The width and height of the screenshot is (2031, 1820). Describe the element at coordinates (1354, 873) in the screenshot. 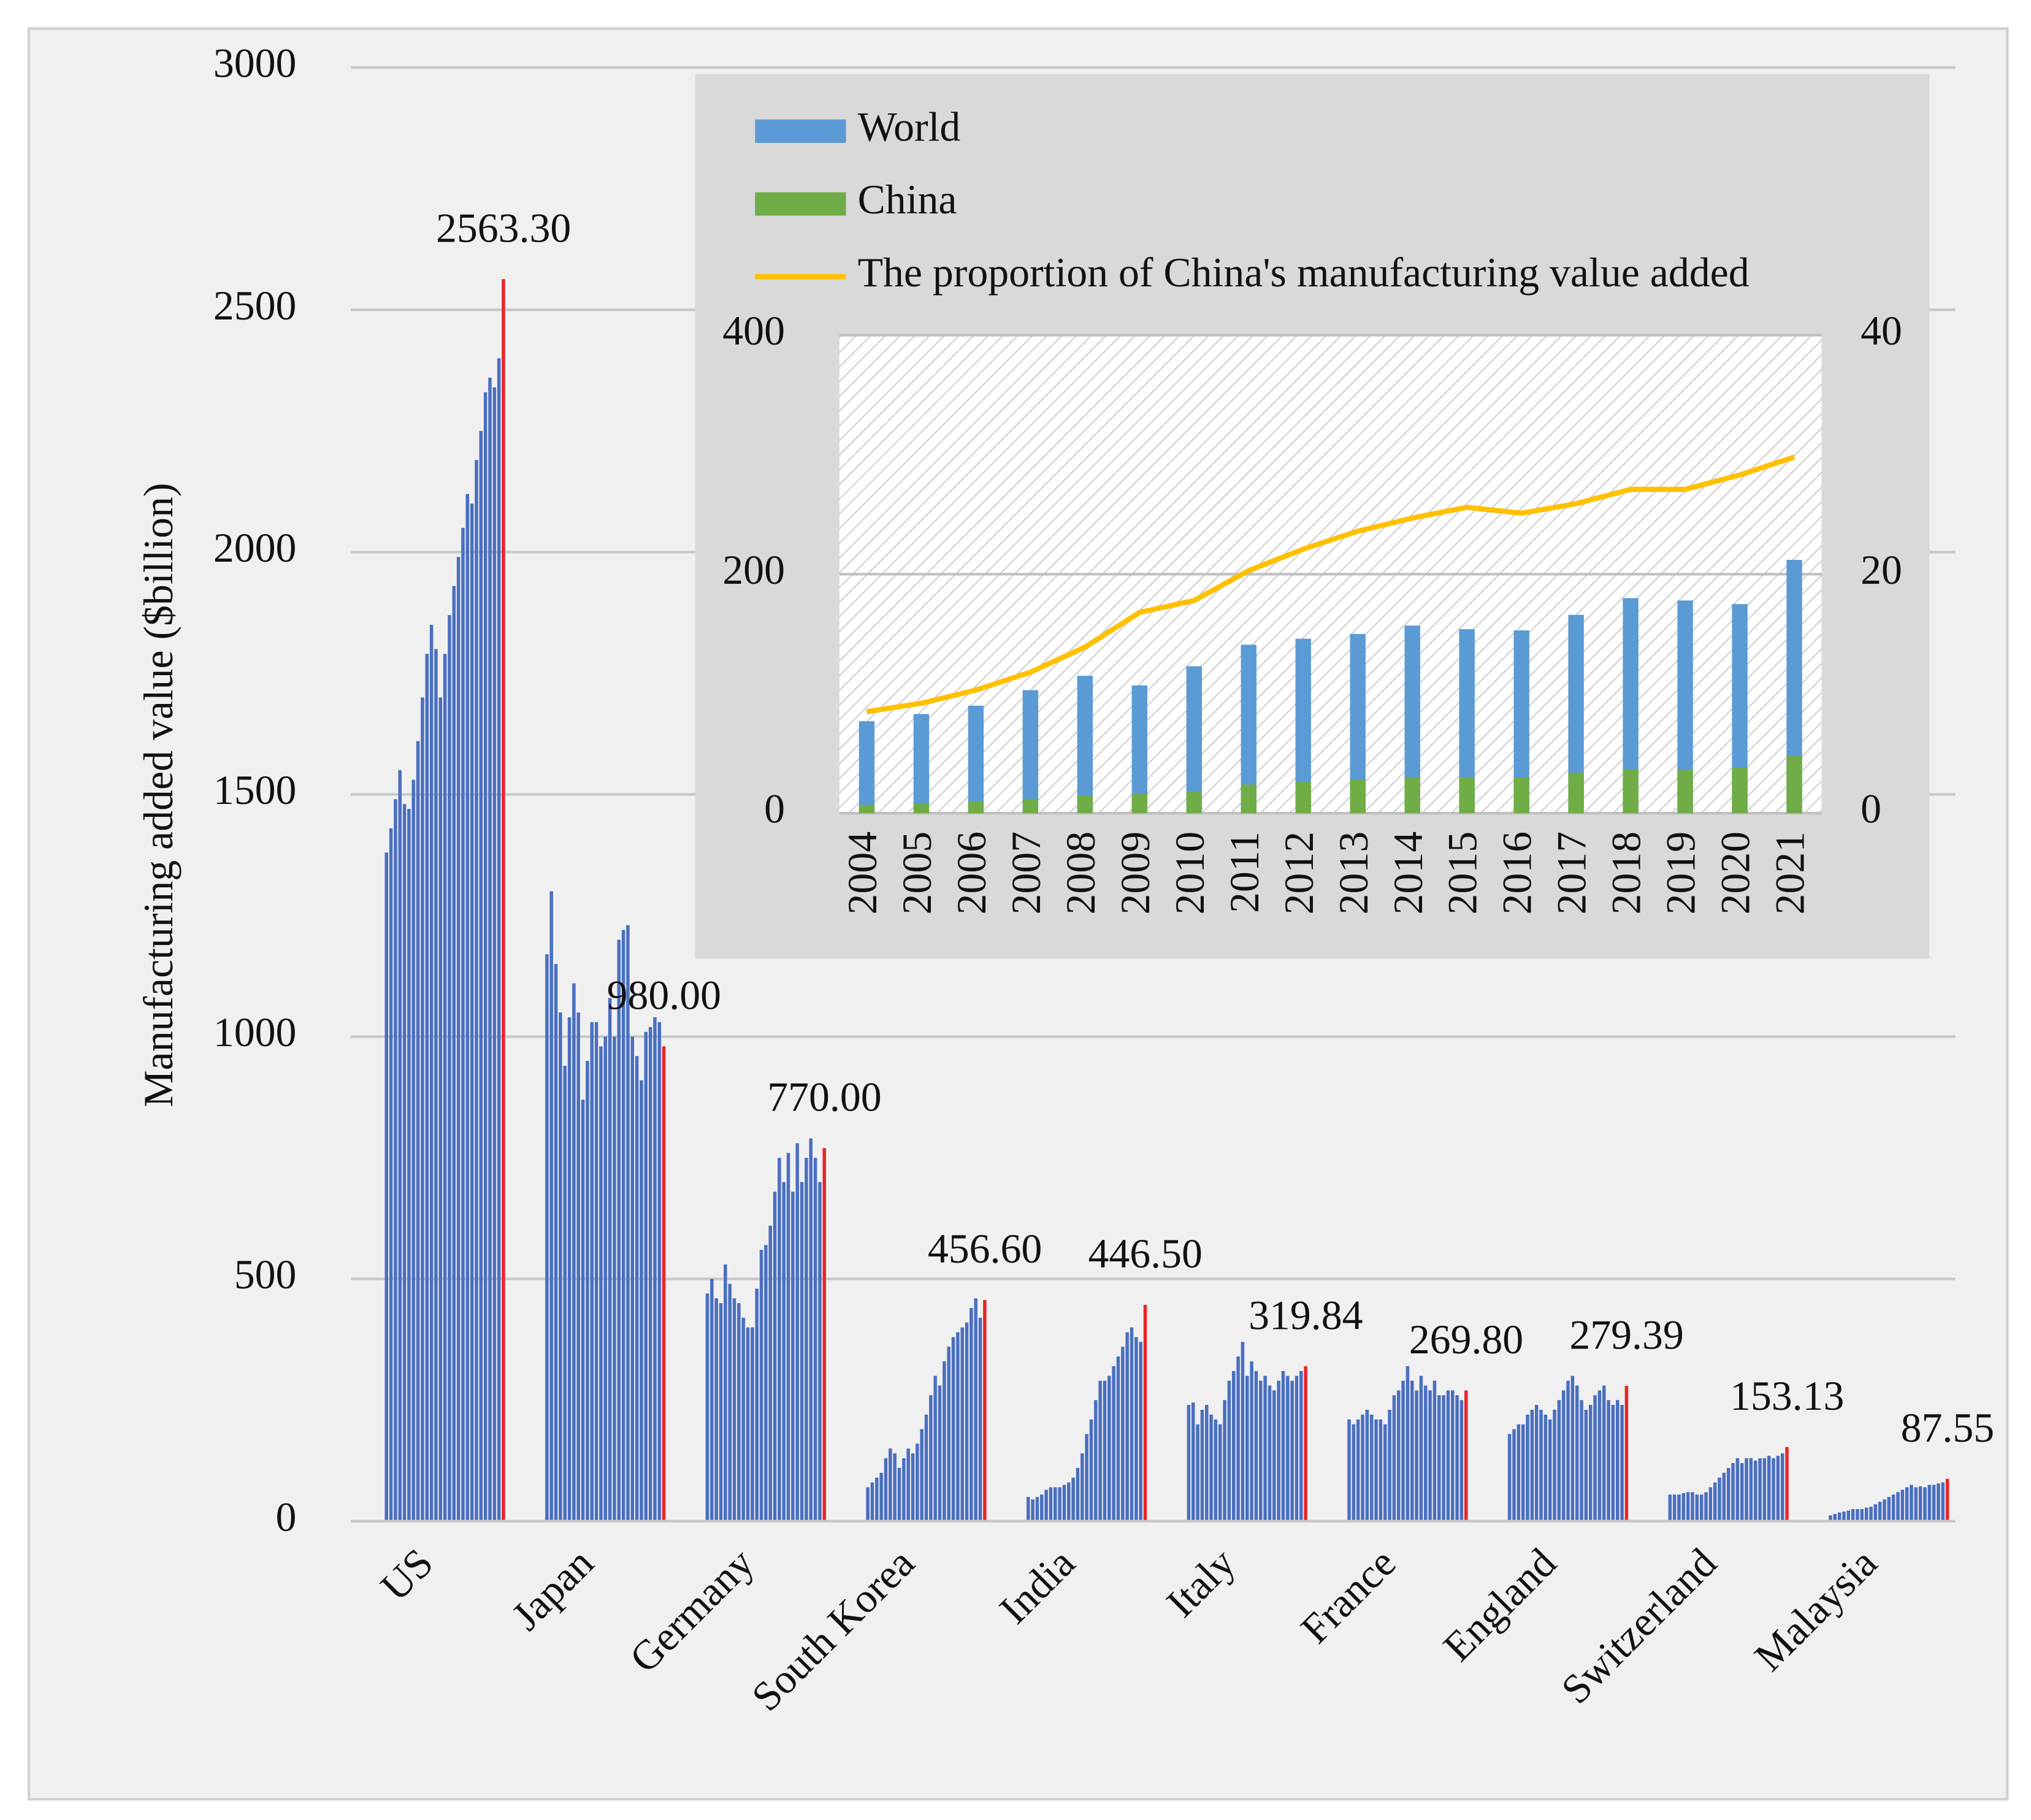

I see `x-tick-label: 2013` at that location.